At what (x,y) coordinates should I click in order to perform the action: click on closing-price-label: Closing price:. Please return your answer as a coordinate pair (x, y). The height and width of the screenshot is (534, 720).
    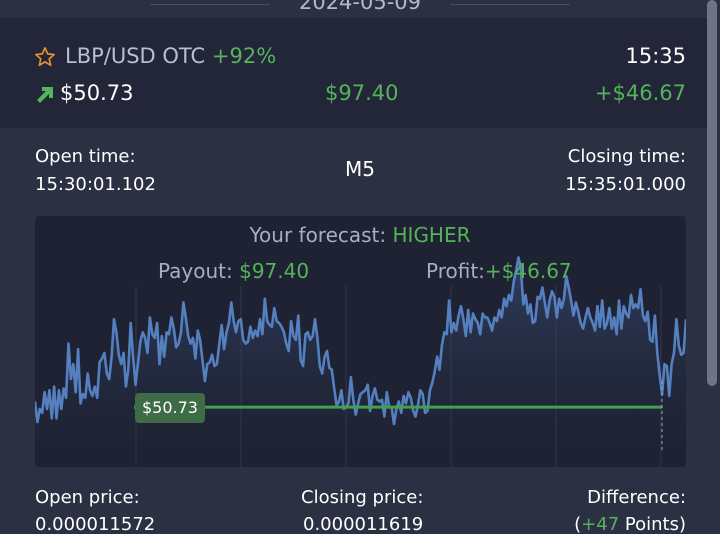
    Looking at the image, I should click on (362, 497).